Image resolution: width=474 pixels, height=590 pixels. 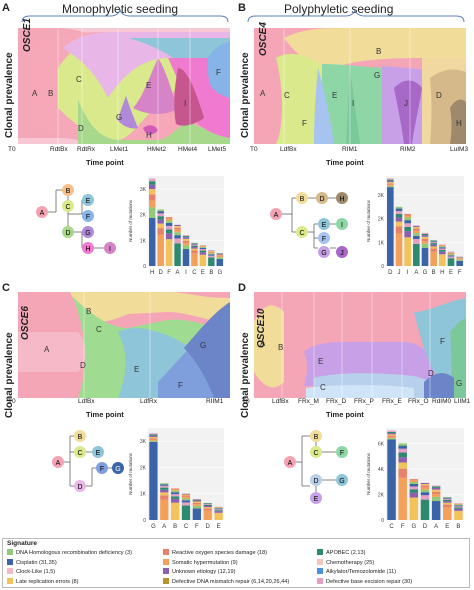 What do you see at coordinates (86, 401) in the screenshot?
I see `tp-c-1: LdfBx` at bounding box center [86, 401].